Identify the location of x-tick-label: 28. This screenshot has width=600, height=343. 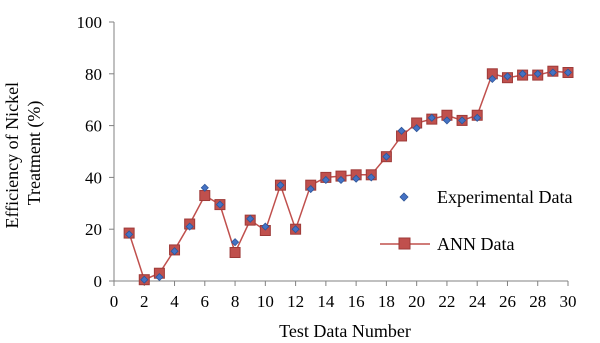
(537, 301).